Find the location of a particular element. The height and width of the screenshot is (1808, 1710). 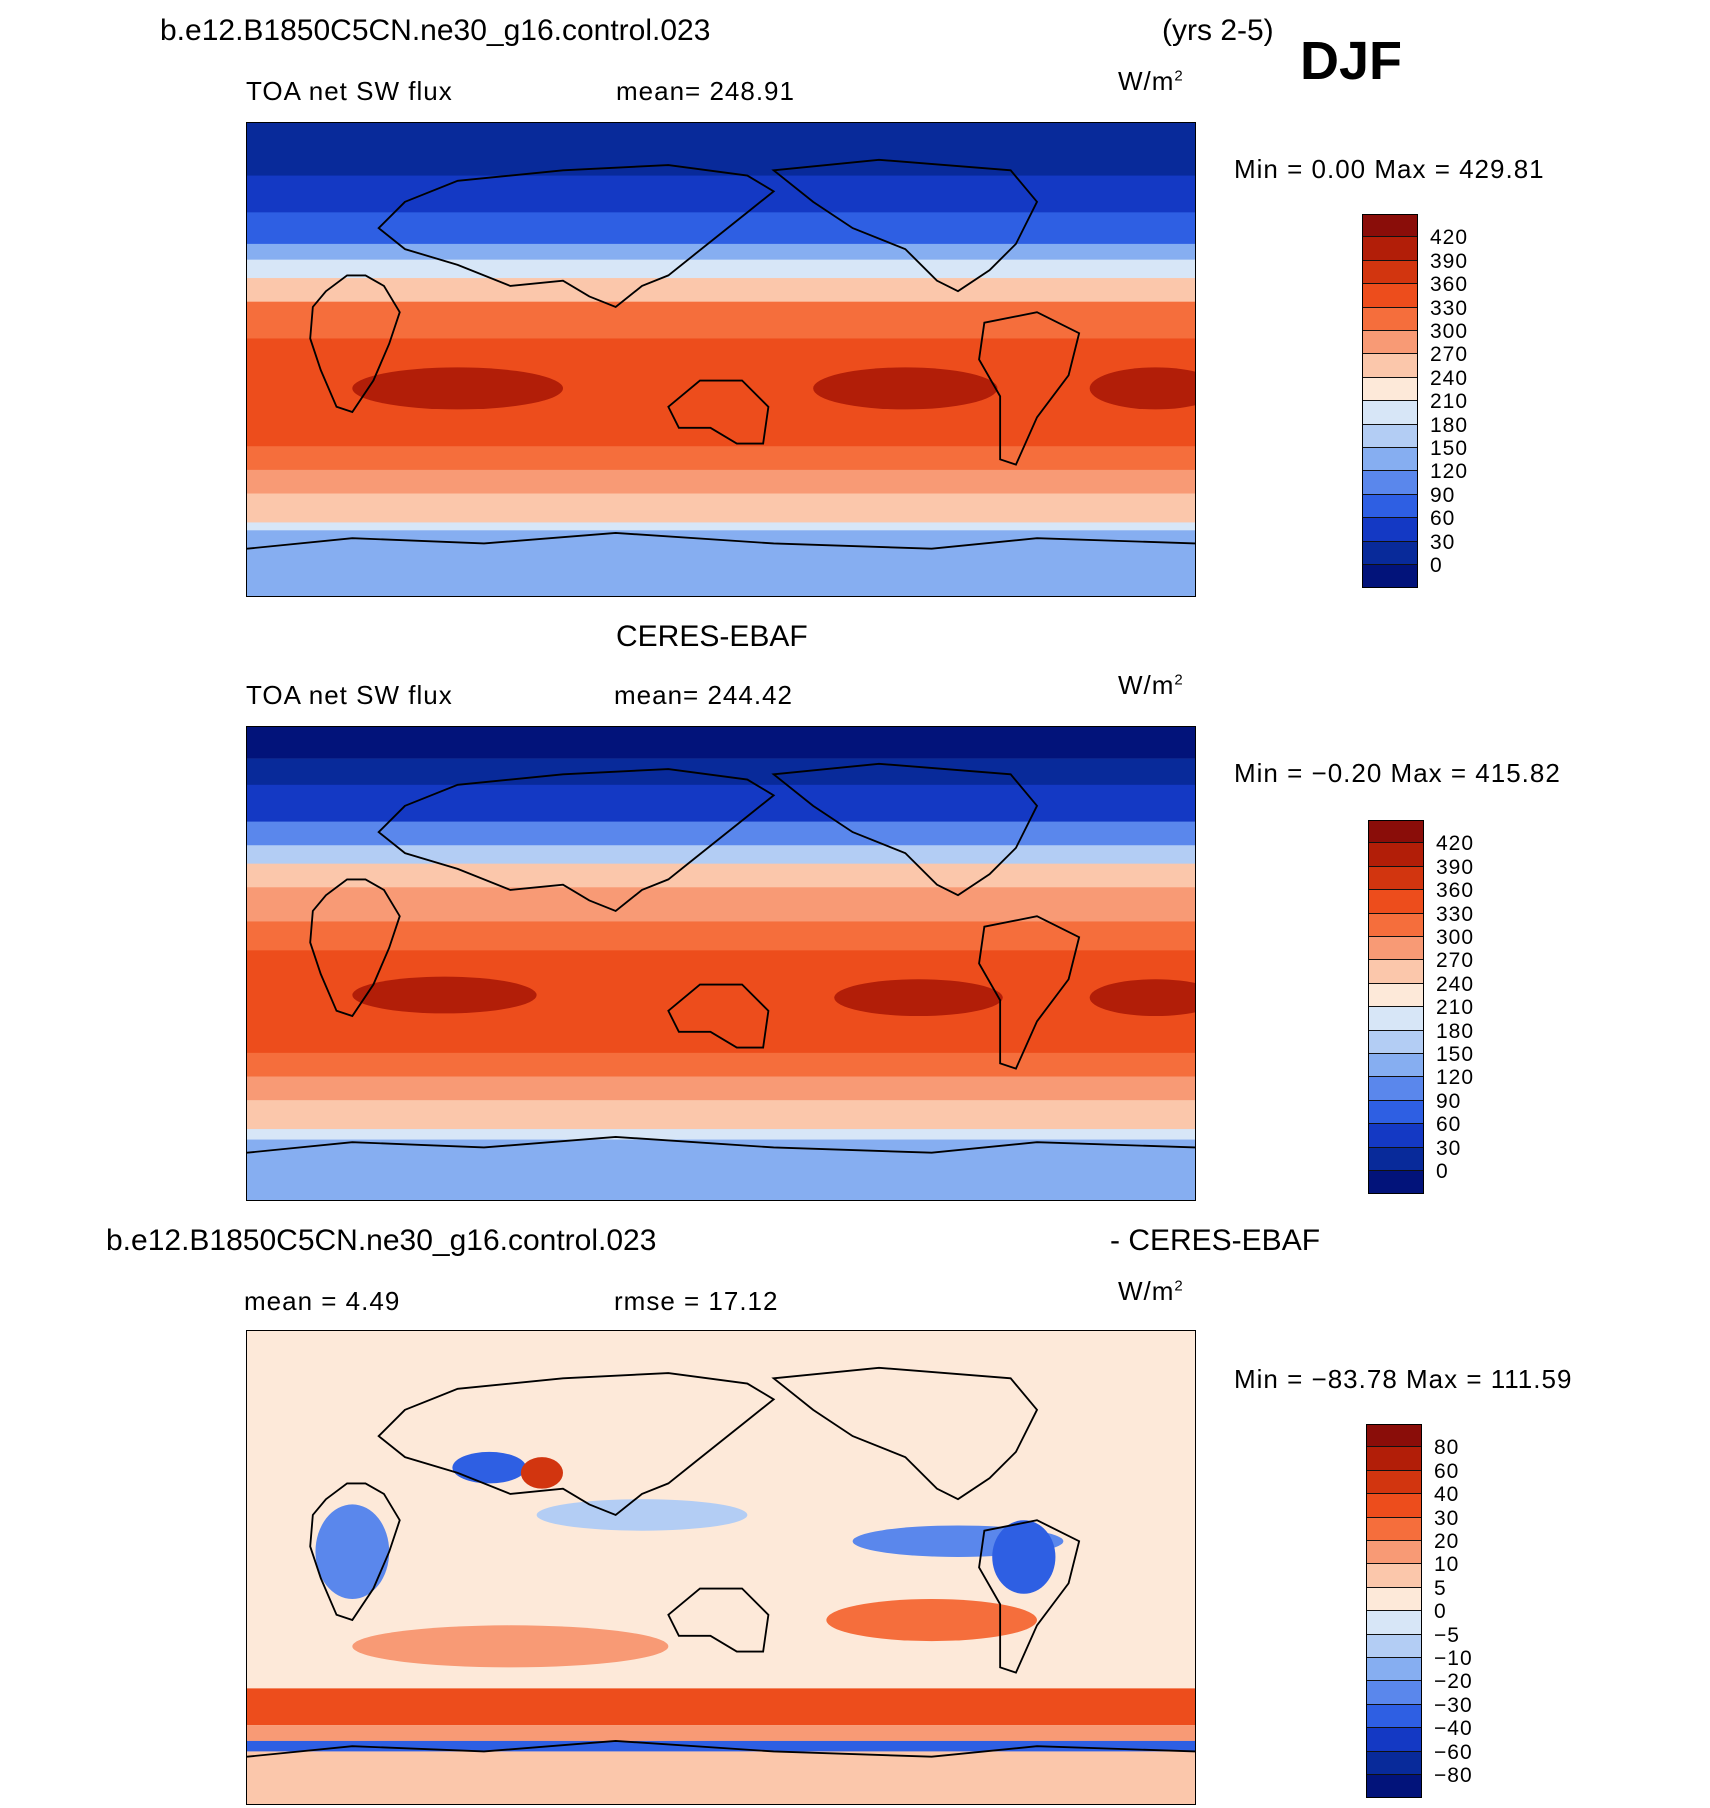

band-antarctica is located at coordinates (721, 563).